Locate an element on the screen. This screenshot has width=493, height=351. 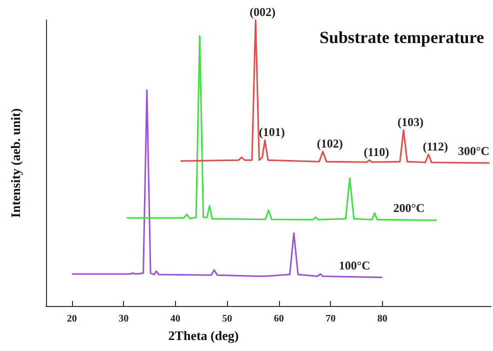
y-axis-title: Intensity (aeb. unit) is located at coordinates (15, 163).